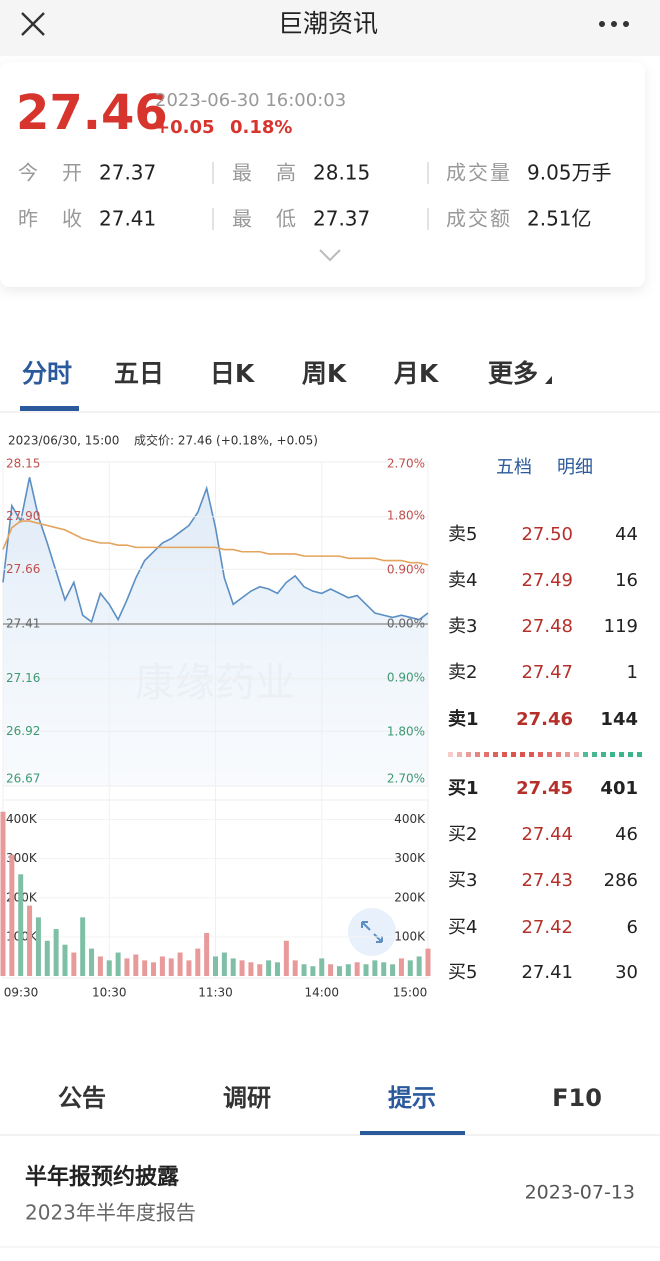  I want to click on tab: 月K, so click(416, 373).